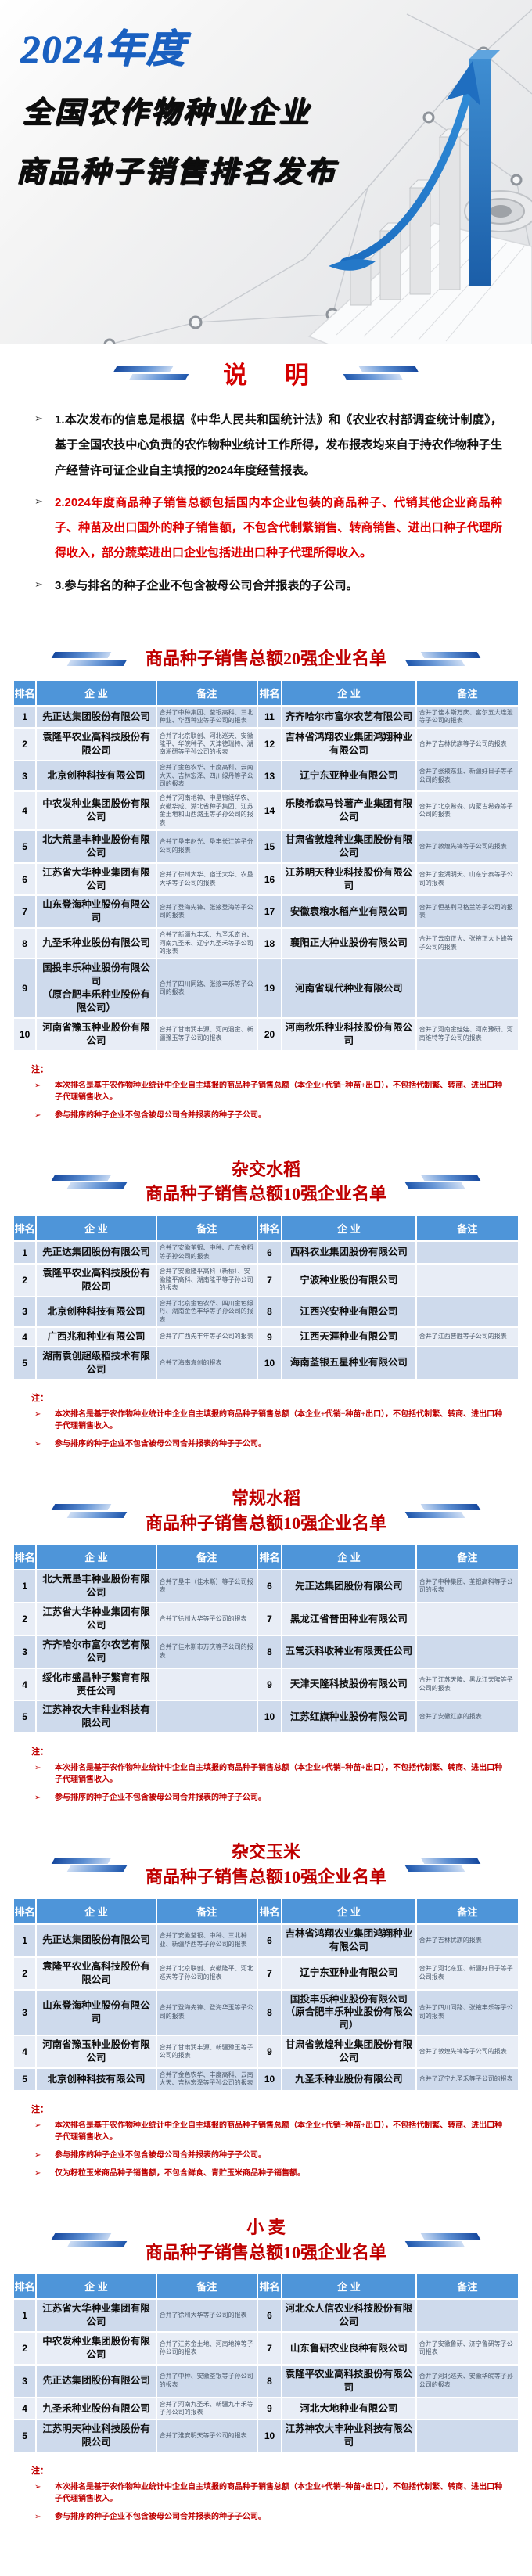  Describe the element at coordinates (266, 1511) in the screenshot. I see `table-title: 常规水稻 商品种子销售总额10强企业名单` at that location.